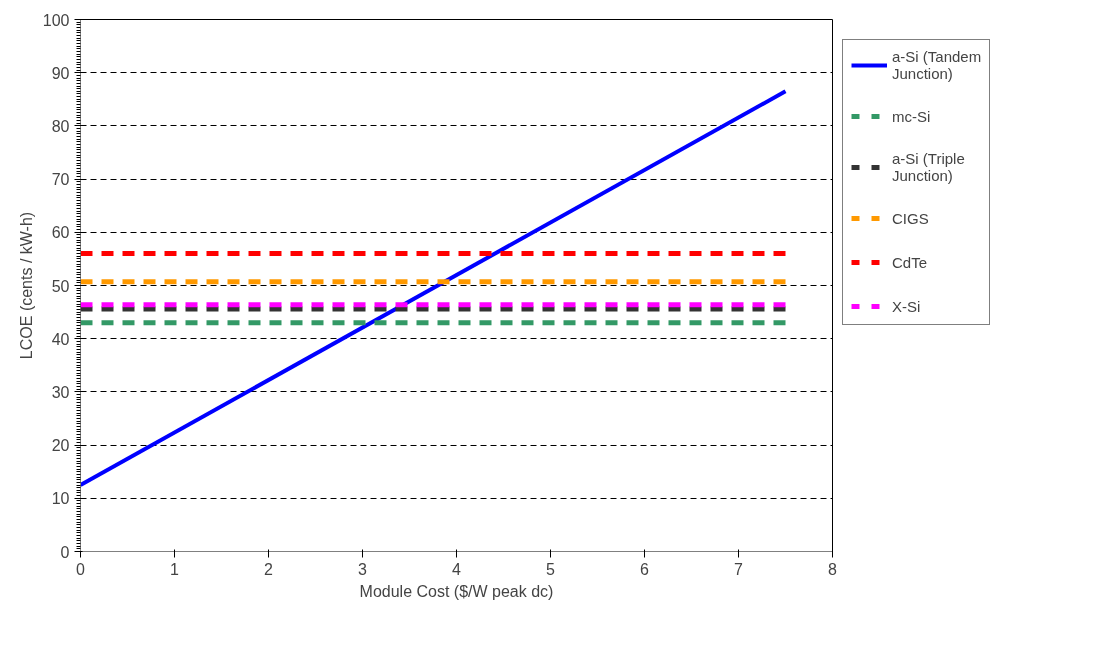 The image size is (1096, 646). Describe the element at coordinates (56, 20) in the screenshot. I see `y-tick-label: 100` at that location.